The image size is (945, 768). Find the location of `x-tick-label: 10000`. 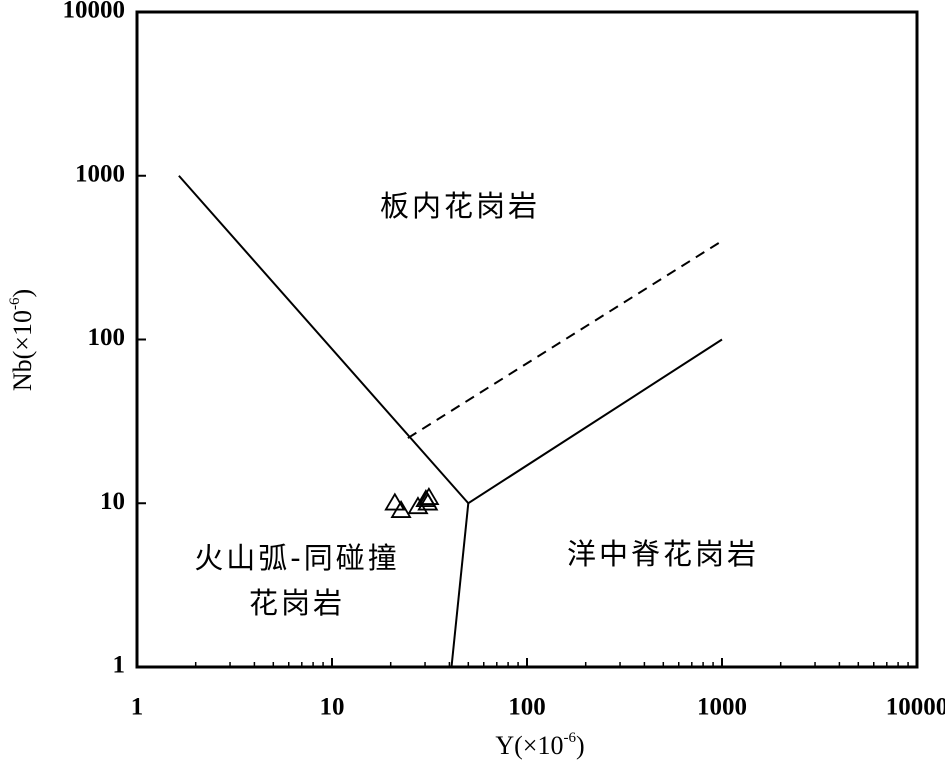

x-tick-label: 10000 is located at coordinates (915, 707).